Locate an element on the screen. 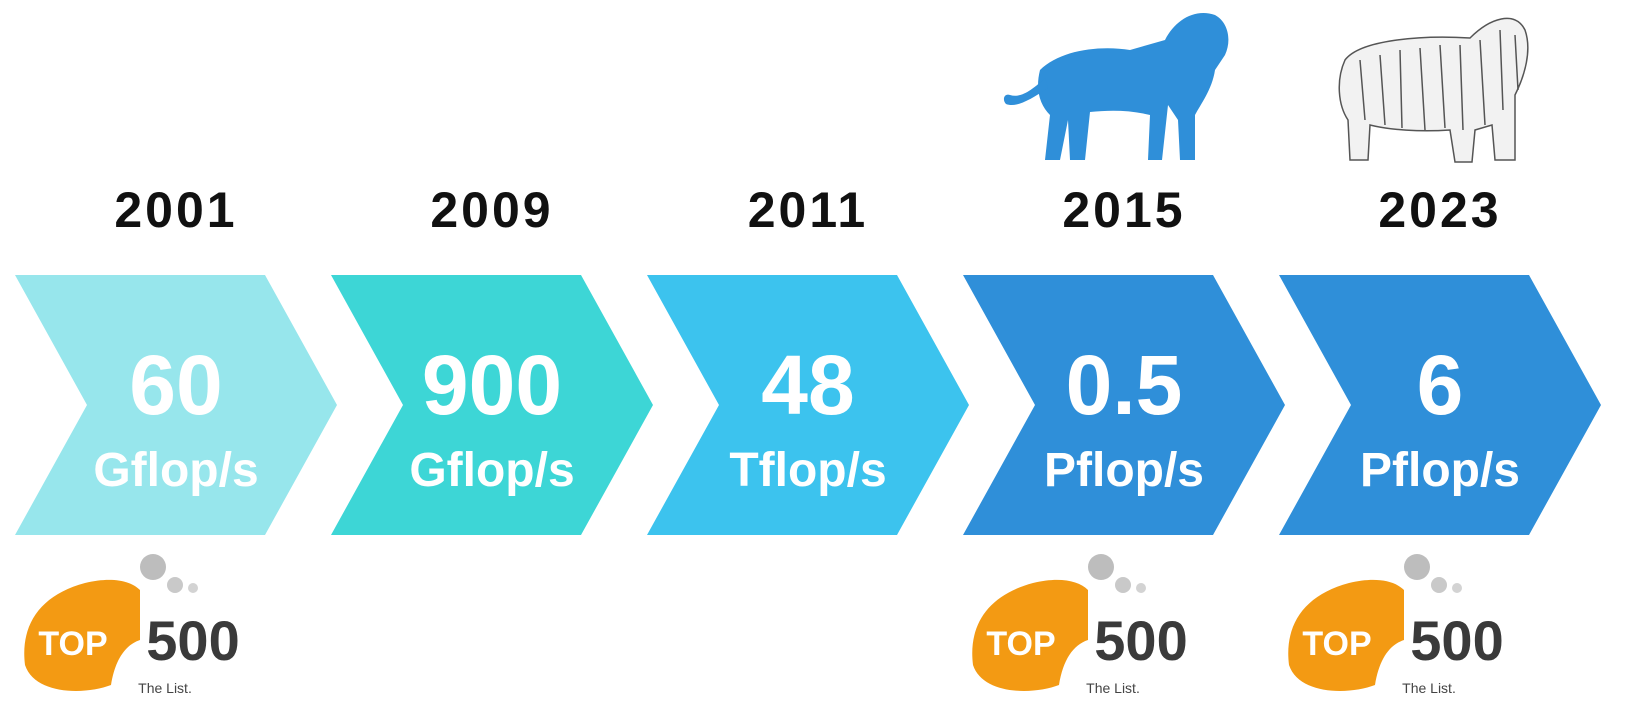  year-label: 2011 is located at coordinates (808, 210).